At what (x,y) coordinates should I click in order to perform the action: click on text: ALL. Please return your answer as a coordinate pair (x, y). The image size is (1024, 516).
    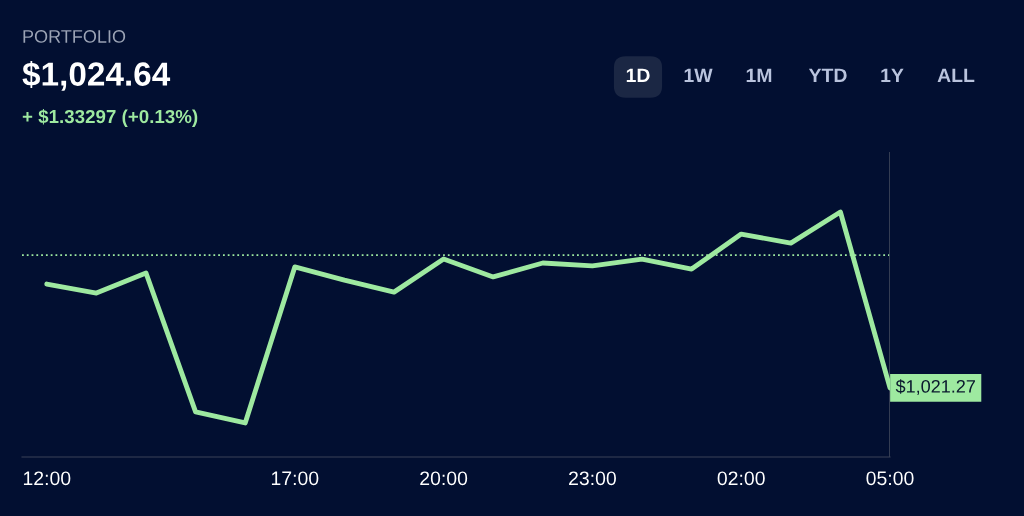
    Looking at the image, I should click on (956, 75).